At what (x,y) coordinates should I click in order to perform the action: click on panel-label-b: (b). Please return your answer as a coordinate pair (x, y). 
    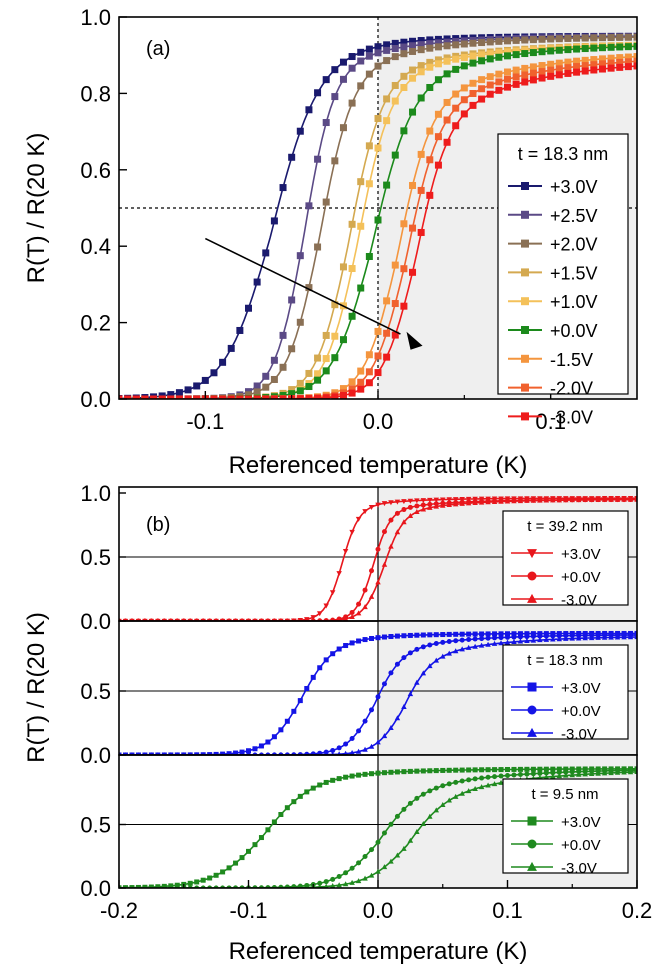
    Looking at the image, I should click on (158, 525).